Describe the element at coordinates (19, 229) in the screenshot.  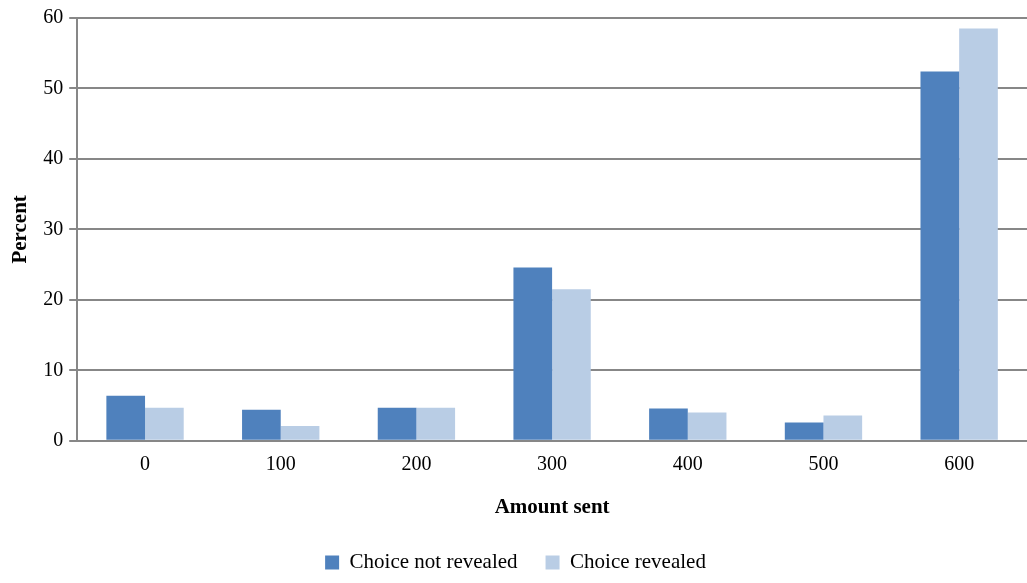
I see `y-axis-title: Percent` at that location.